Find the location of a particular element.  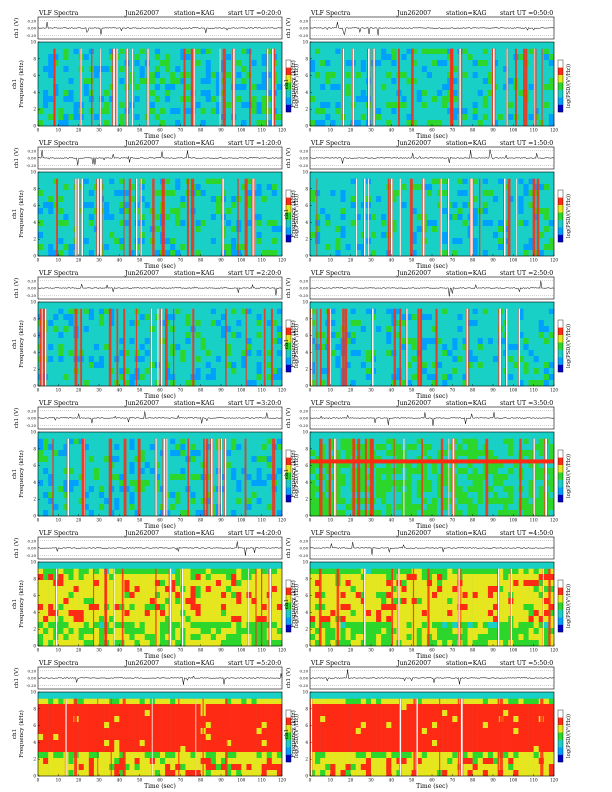

burst-core is located at coordinates (368, 217).